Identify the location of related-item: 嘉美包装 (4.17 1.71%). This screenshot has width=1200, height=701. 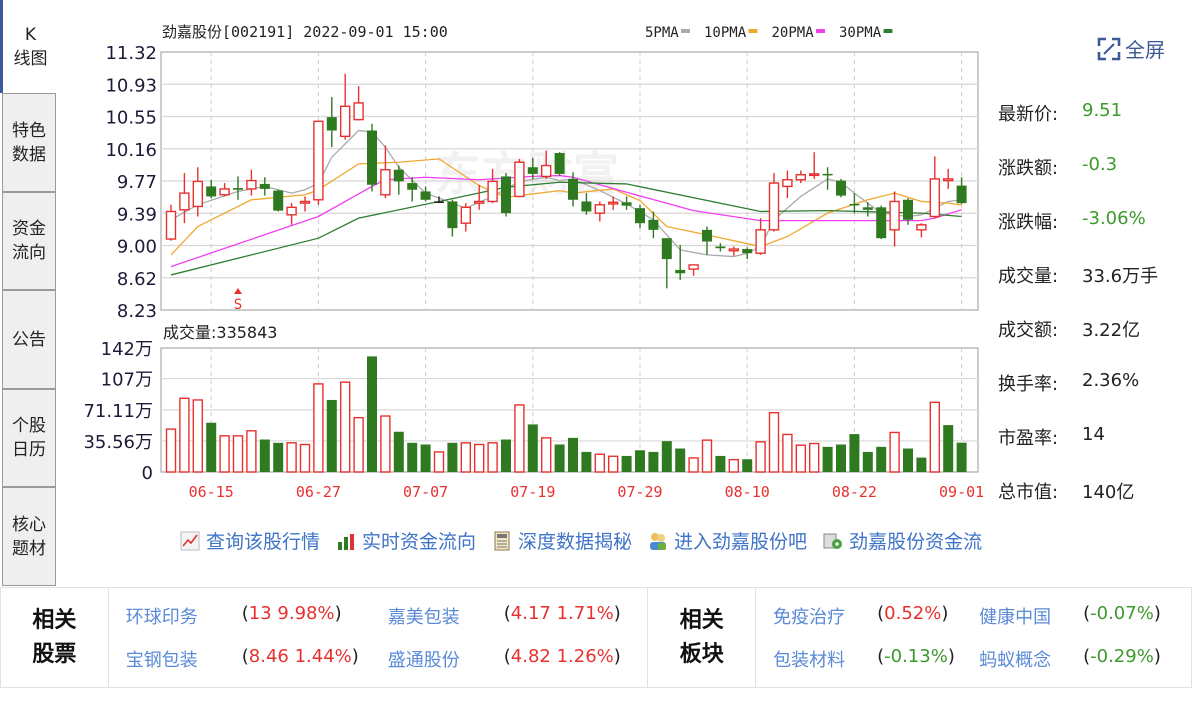
(504, 616).